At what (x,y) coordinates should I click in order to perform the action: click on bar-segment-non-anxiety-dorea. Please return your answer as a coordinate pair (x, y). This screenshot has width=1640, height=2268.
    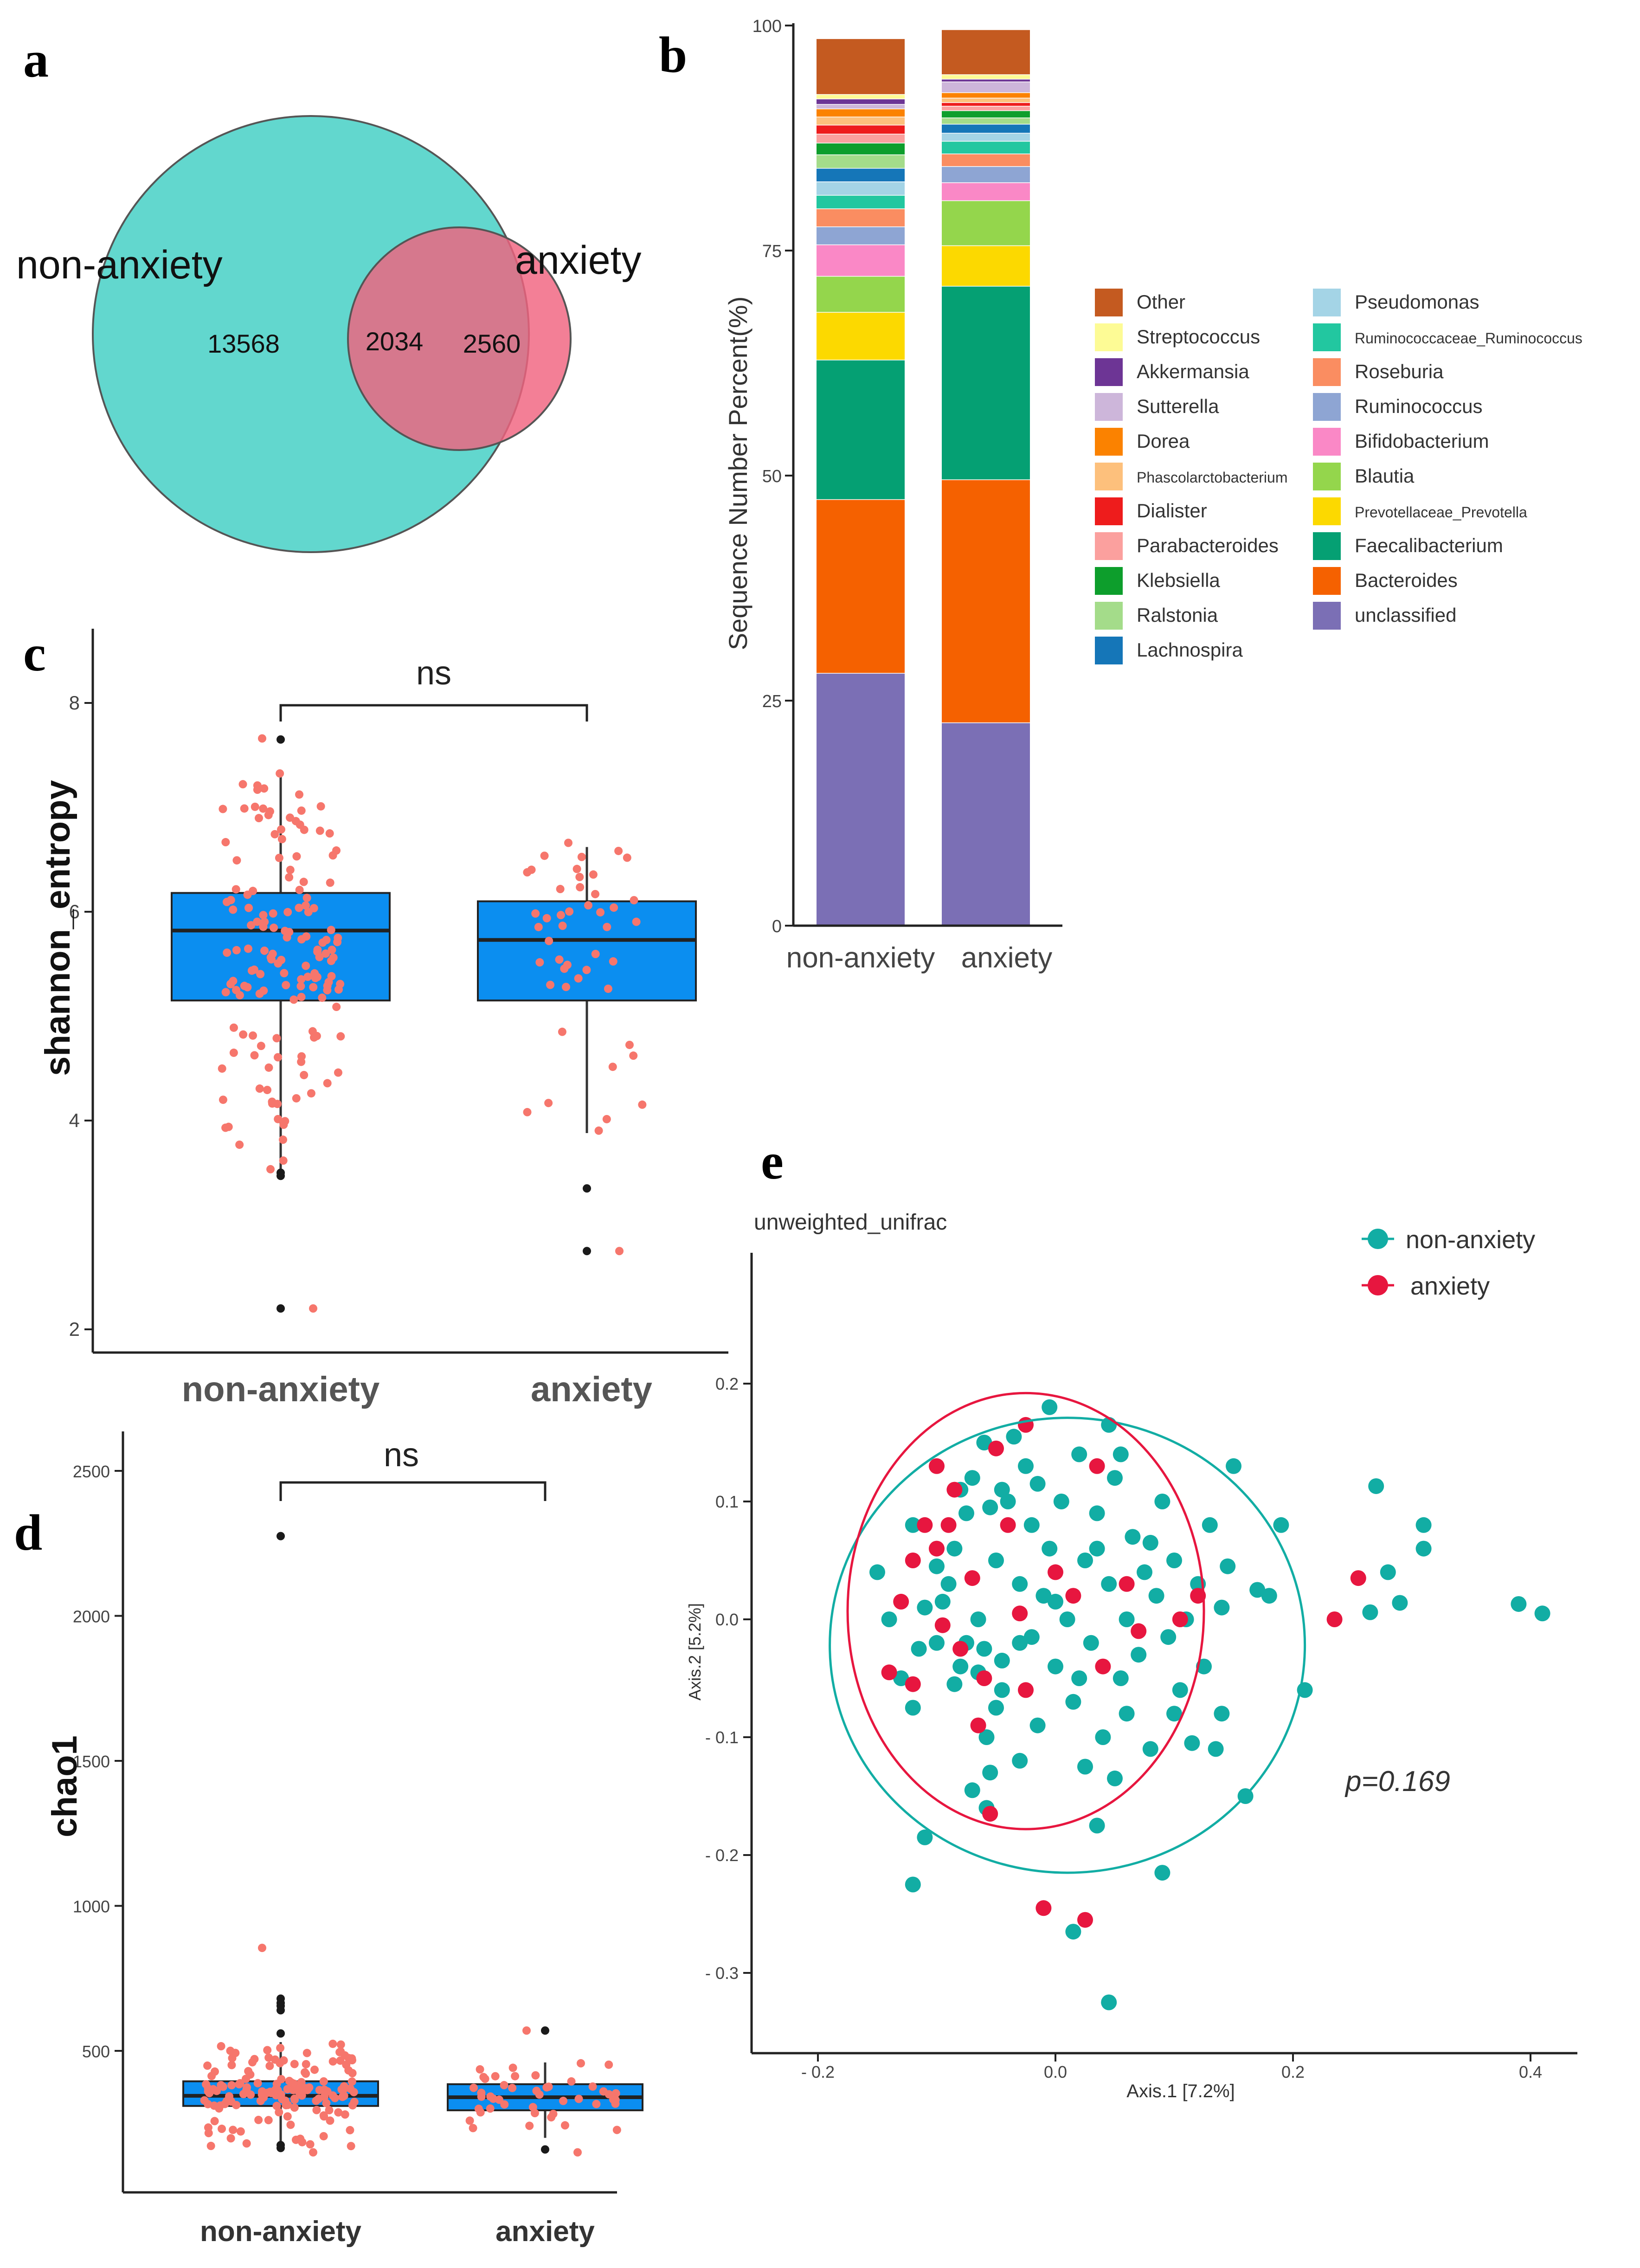
    Looking at the image, I should click on (861, 113).